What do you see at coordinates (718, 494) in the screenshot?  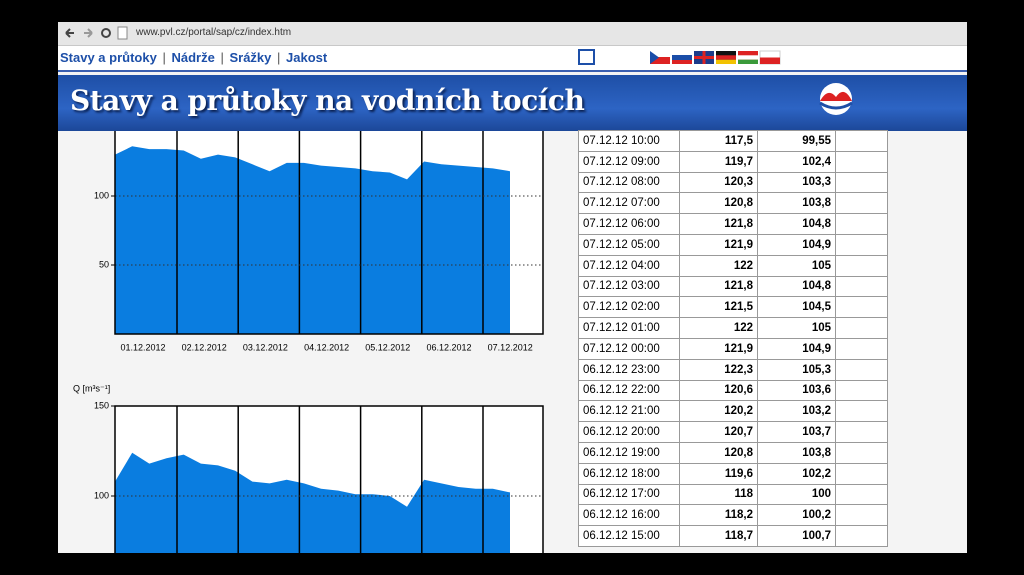 I see `value-cell: 118` at bounding box center [718, 494].